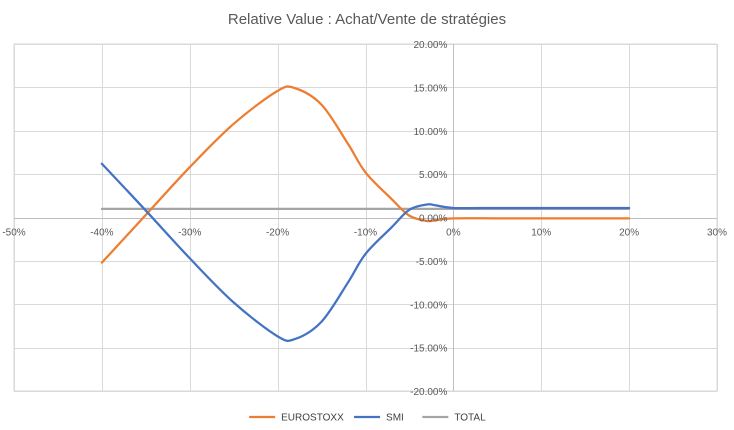 The height and width of the screenshot is (430, 734). Describe the element at coordinates (367, 418) in the screenshot. I see `legend: EUROSTOXX SMI TOTAL` at that location.